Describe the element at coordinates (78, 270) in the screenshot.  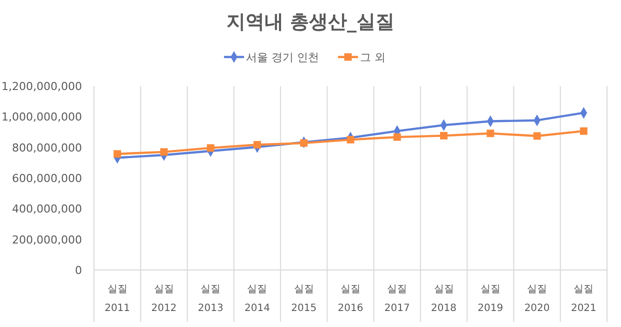
I see `y-tick-label: 0` at that location.